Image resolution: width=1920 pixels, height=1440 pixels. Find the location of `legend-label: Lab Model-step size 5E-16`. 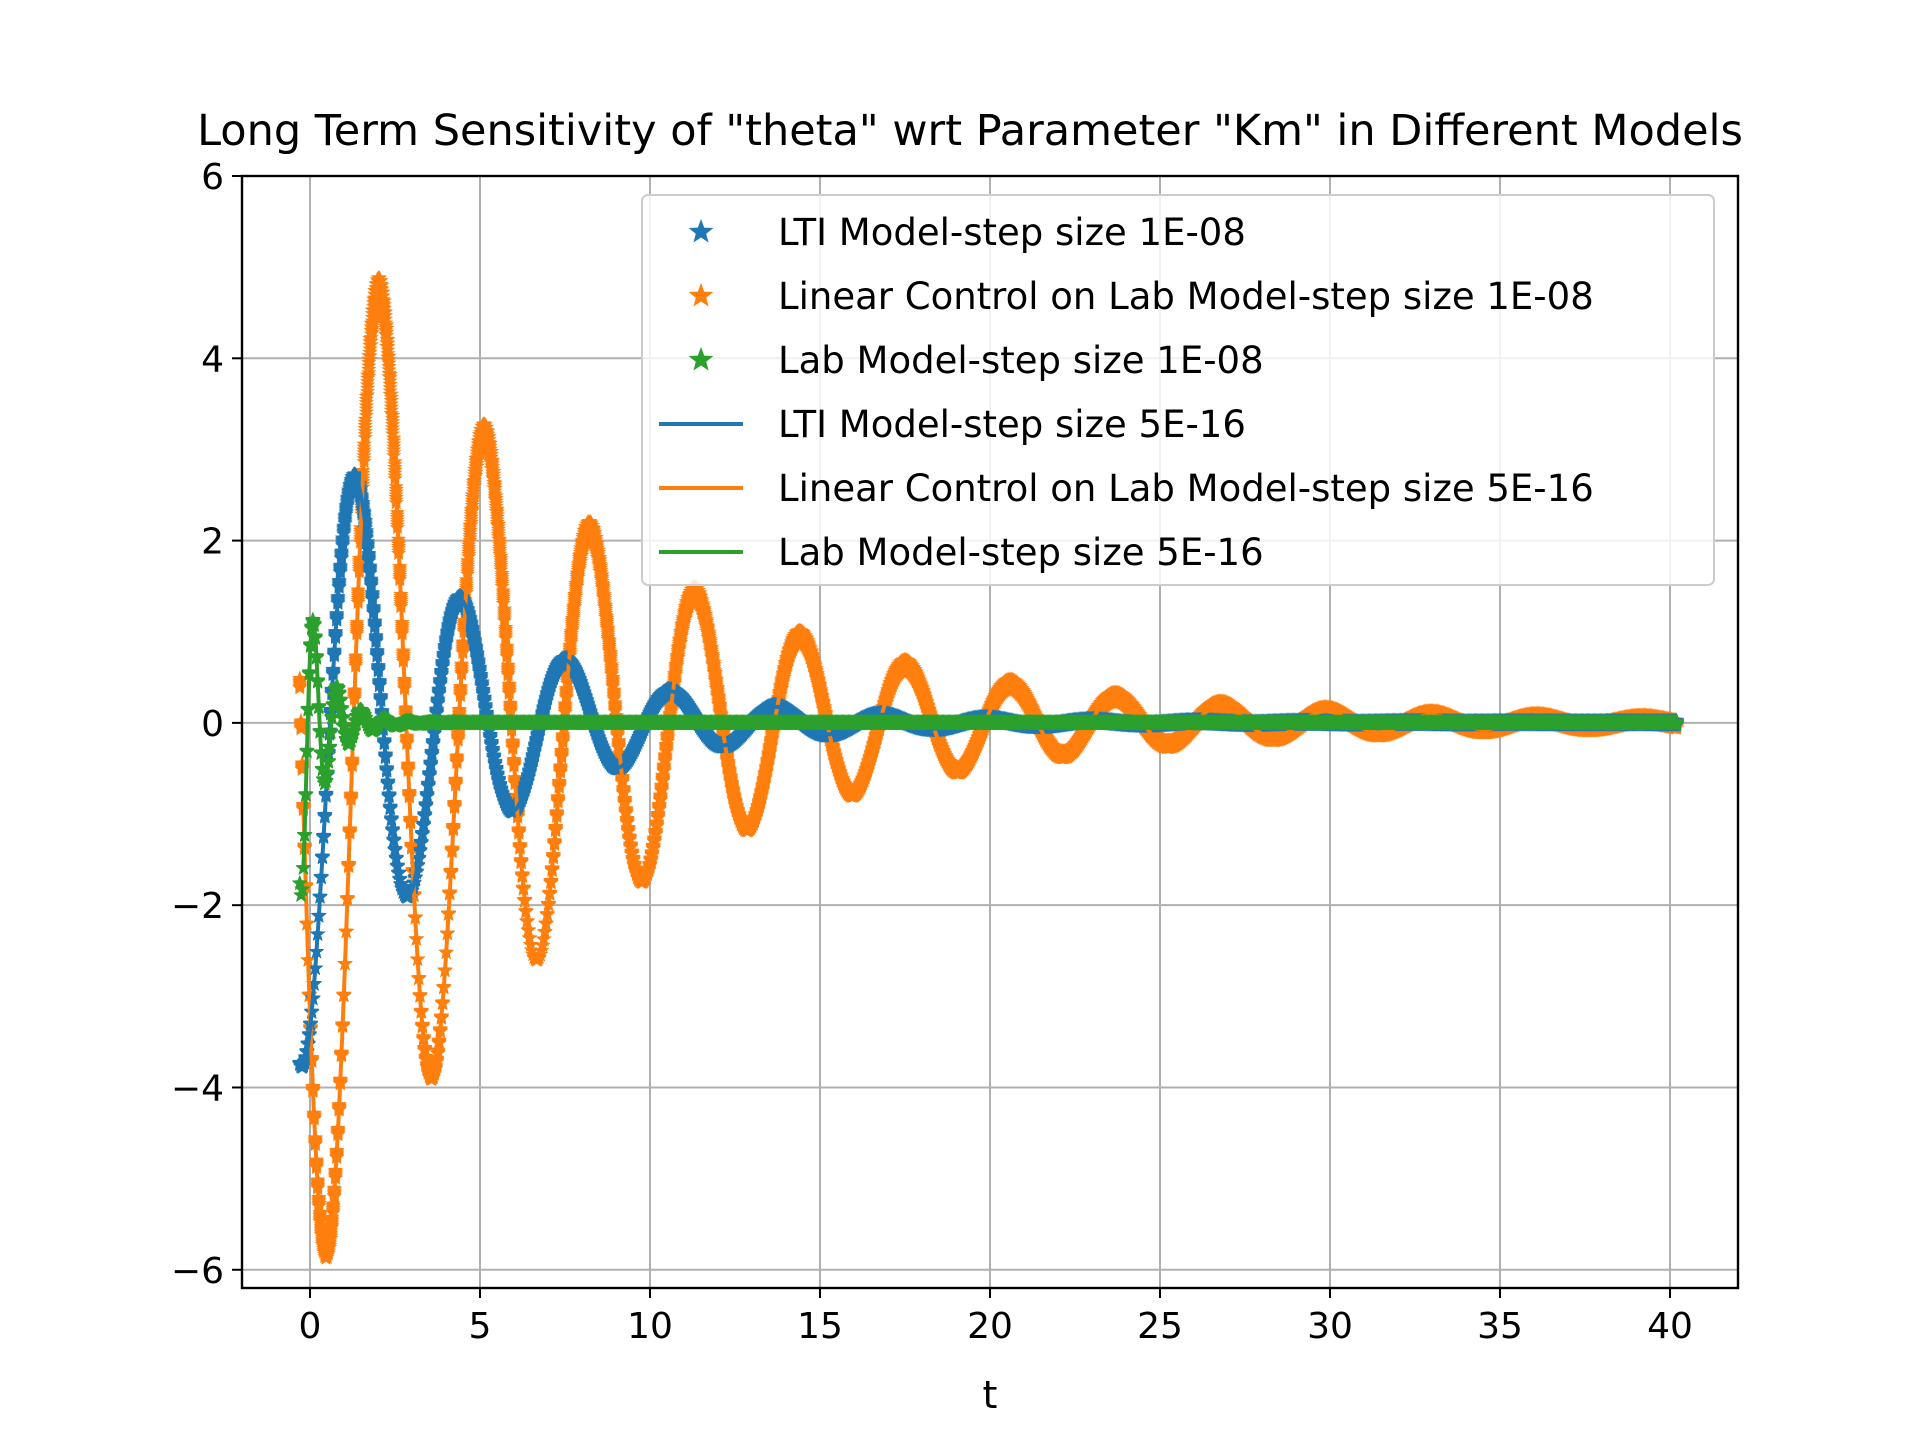

legend-label: Lab Model-step size 5E-16 is located at coordinates (1021, 552).